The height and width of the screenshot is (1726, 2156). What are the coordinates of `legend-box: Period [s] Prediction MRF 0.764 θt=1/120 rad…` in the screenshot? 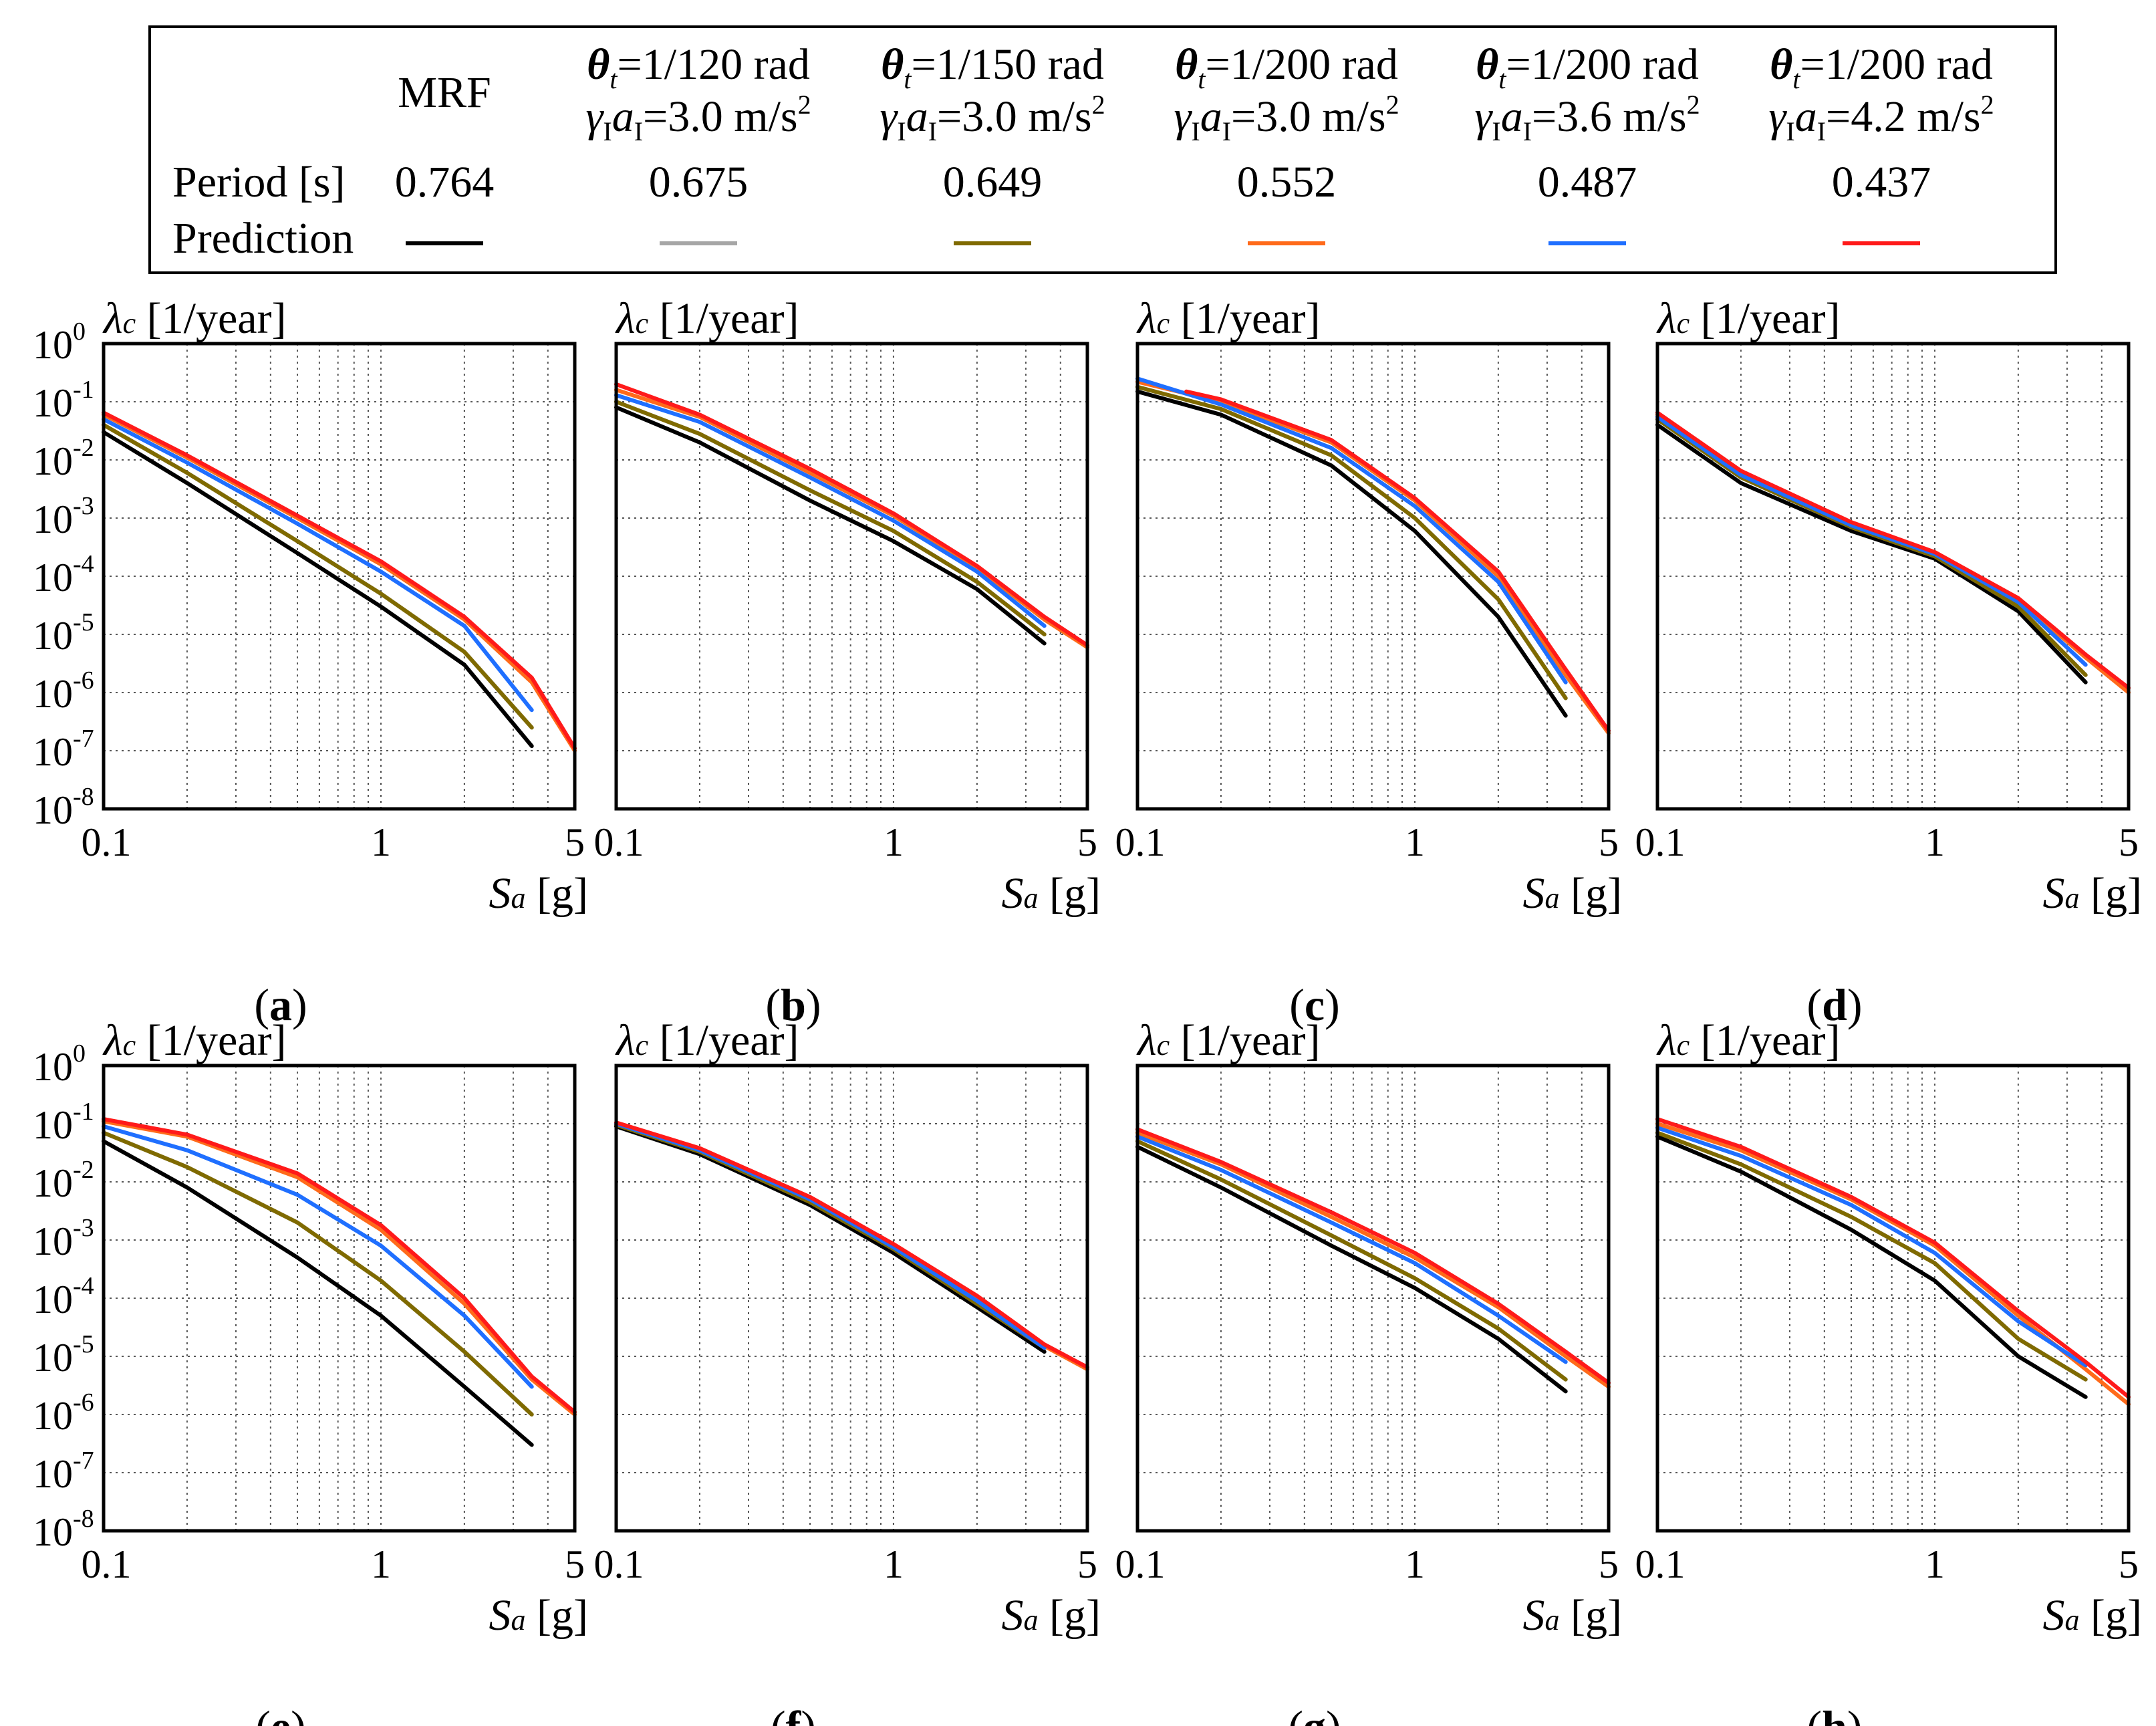 It's located at (1102, 150).